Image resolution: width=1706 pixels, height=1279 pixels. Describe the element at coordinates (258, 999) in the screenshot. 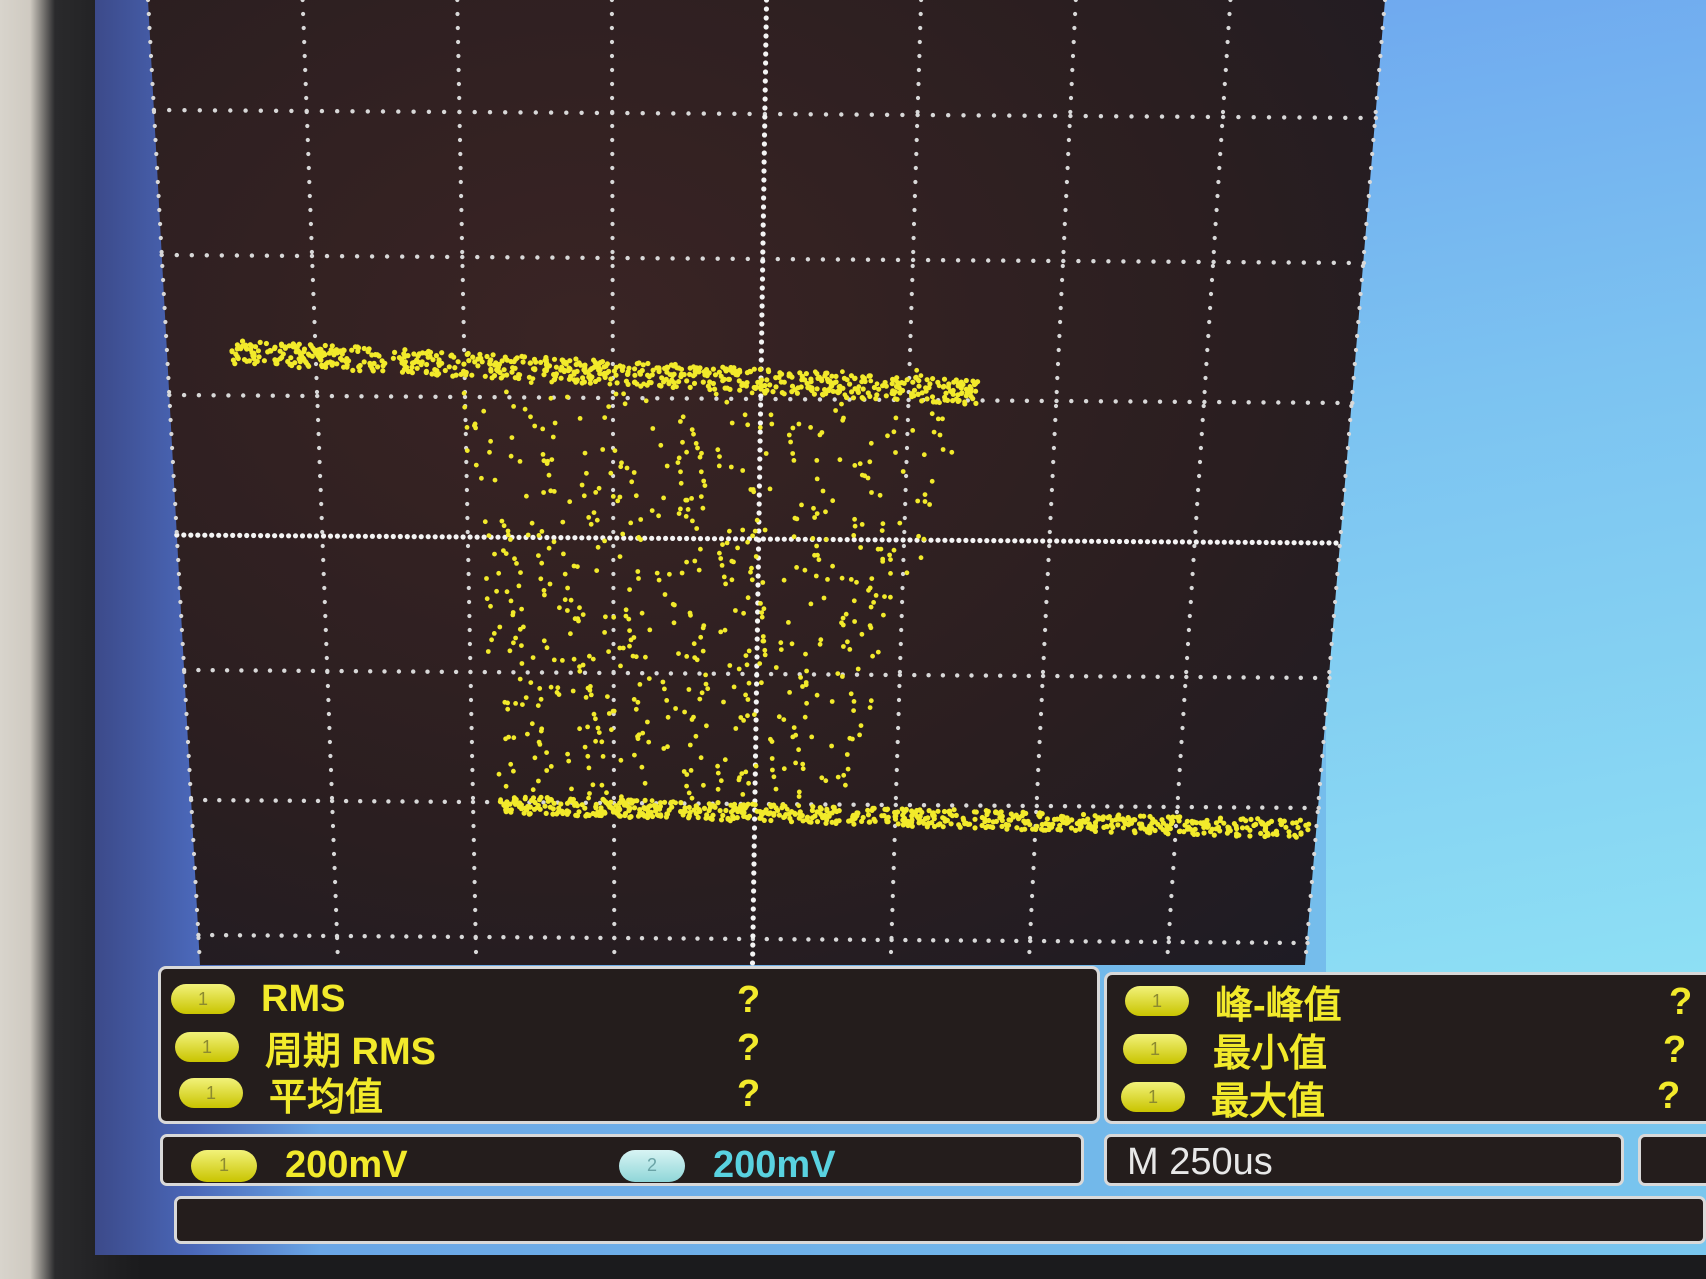

I see `measurement-row: 1 RMS` at that location.